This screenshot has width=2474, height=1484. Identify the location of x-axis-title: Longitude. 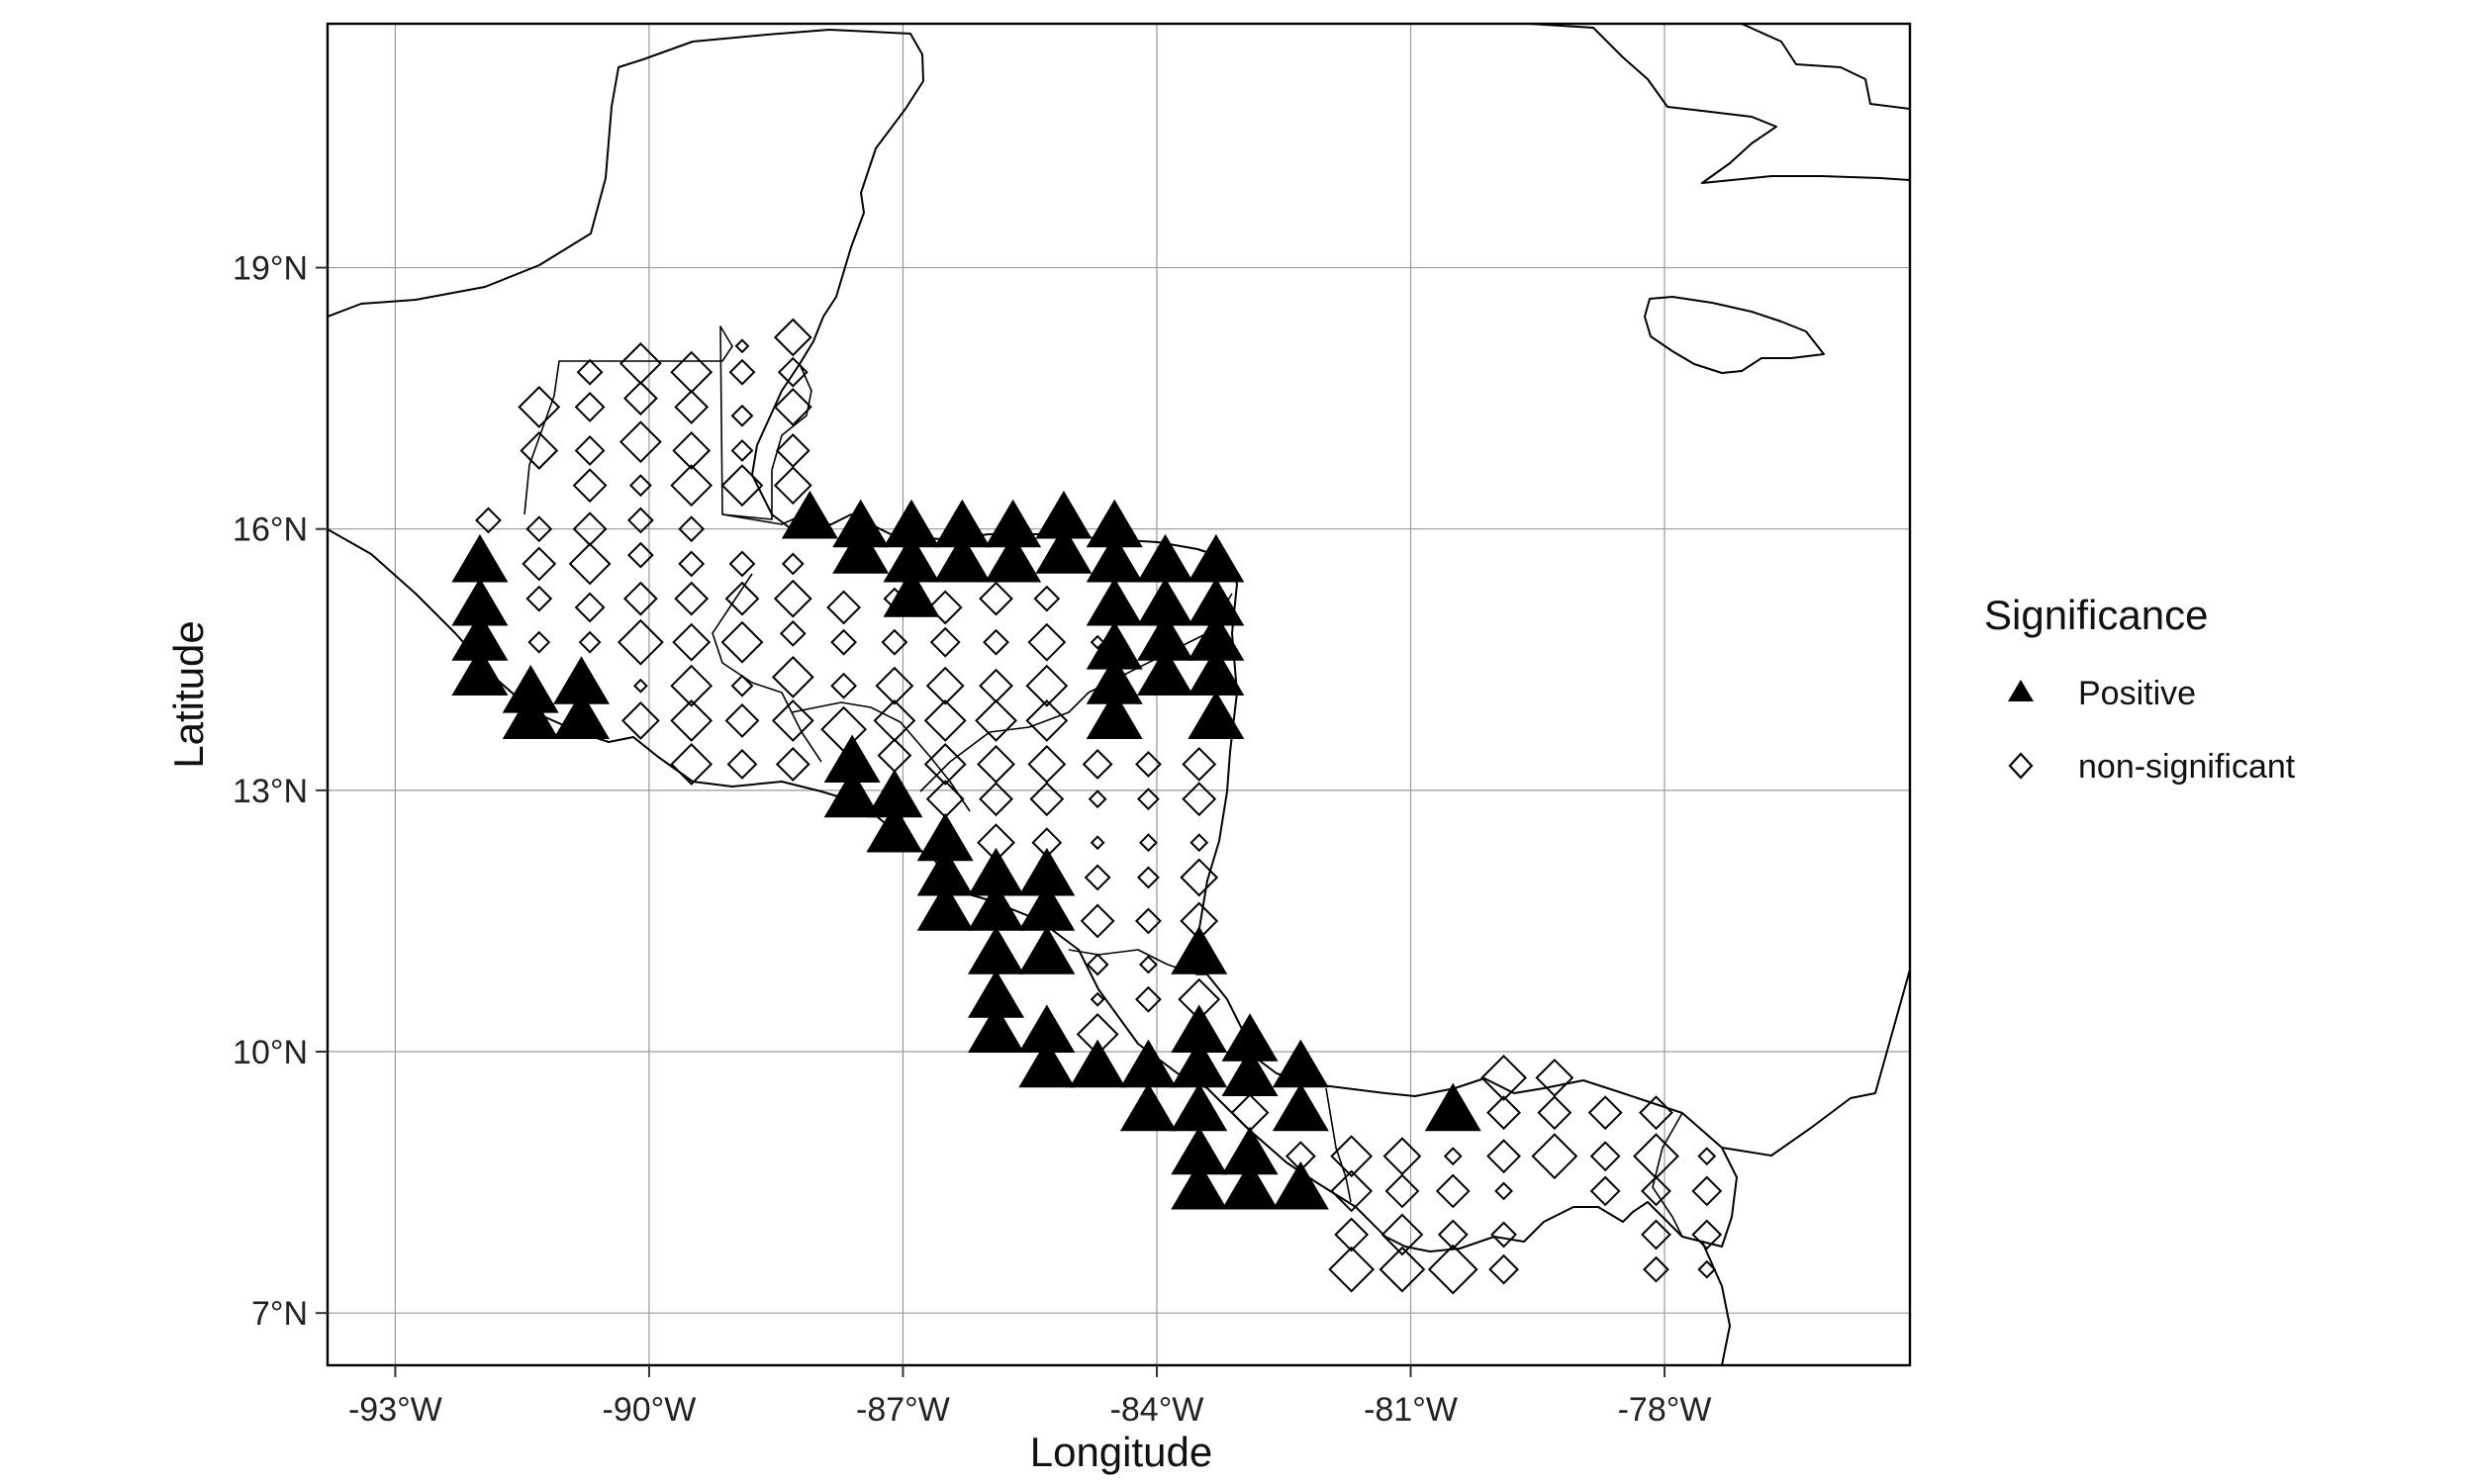
(1121, 1452).